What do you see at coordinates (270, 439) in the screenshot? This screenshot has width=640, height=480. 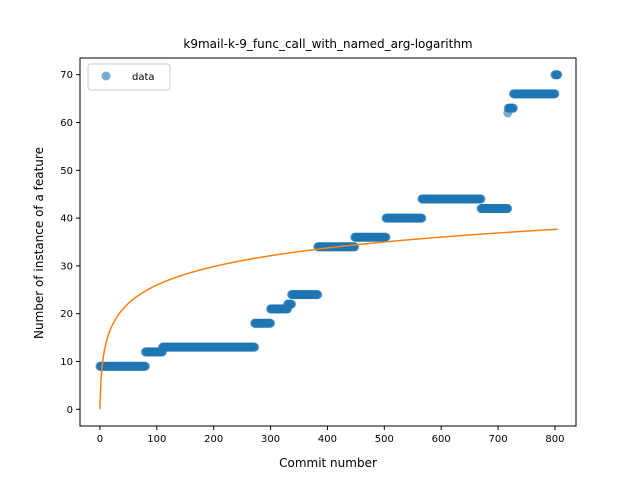 I see `x-tick-label: 300` at bounding box center [270, 439].